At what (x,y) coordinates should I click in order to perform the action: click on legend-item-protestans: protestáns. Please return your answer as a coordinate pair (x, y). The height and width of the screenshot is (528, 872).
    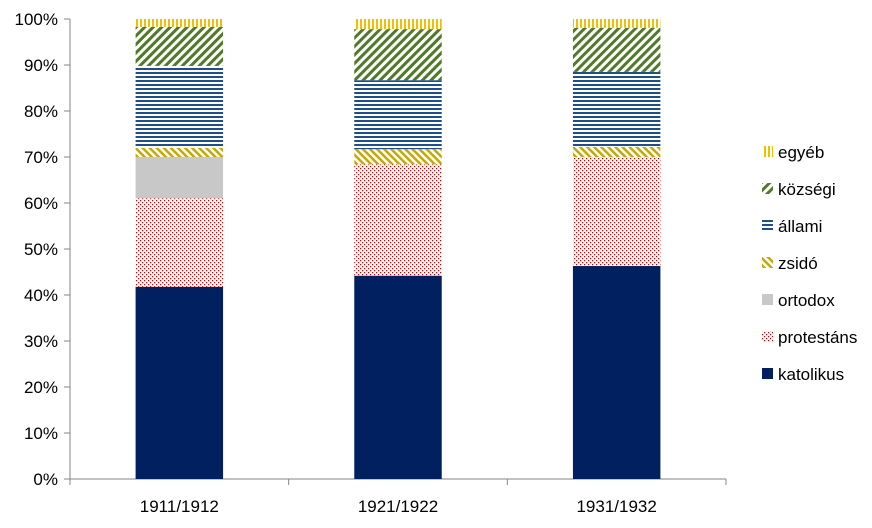
    Looking at the image, I should click on (809, 337).